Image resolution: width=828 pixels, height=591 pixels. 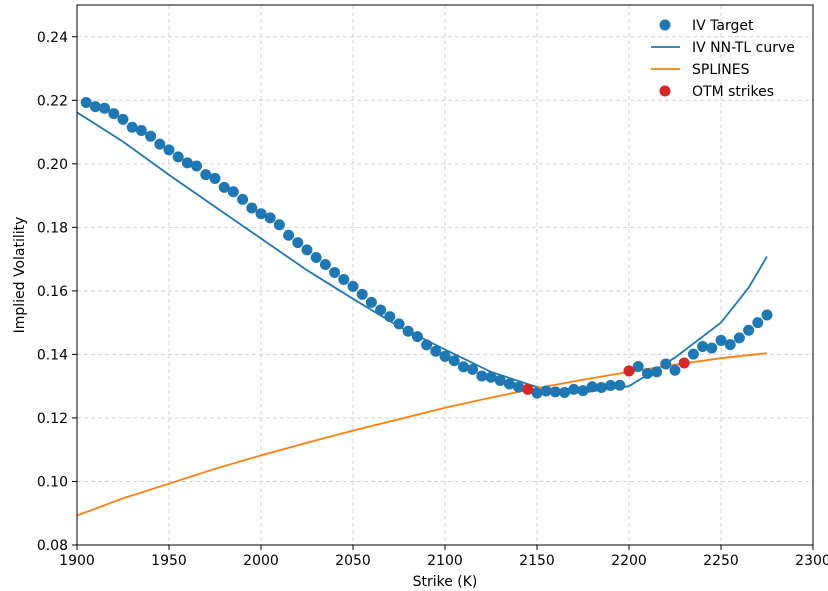 What do you see at coordinates (169, 561) in the screenshot?
I see `x-tick-label: 1950` at bounding box center [169, 561].